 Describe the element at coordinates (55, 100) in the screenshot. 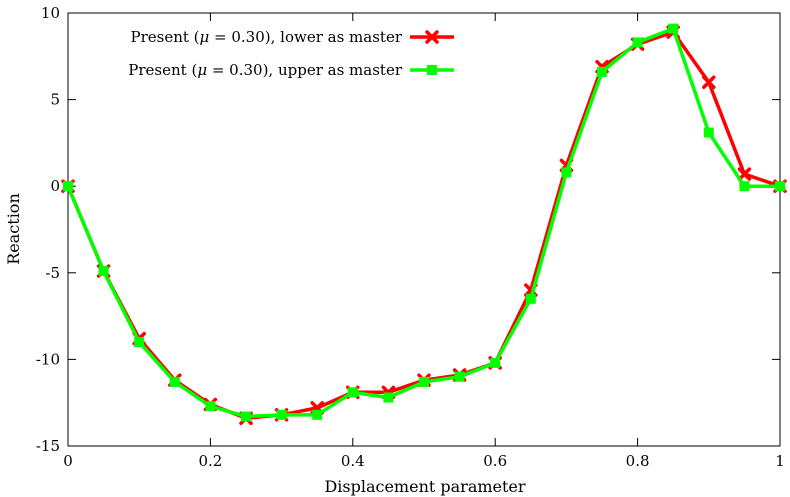

I see `y-tick-label: 5` at that location.